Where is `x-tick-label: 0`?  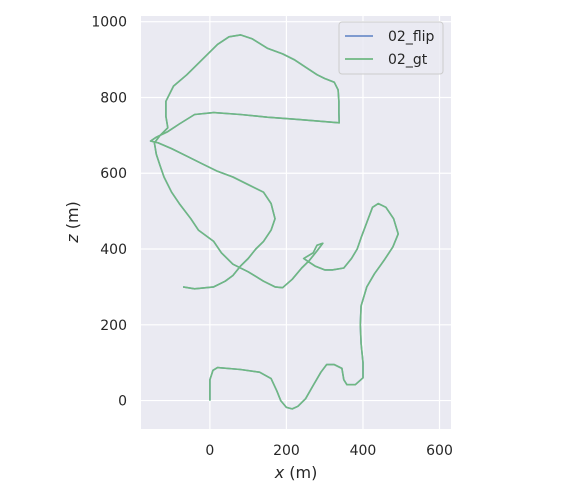
x-tick-label: 0 is located at coordinates (209, 451).